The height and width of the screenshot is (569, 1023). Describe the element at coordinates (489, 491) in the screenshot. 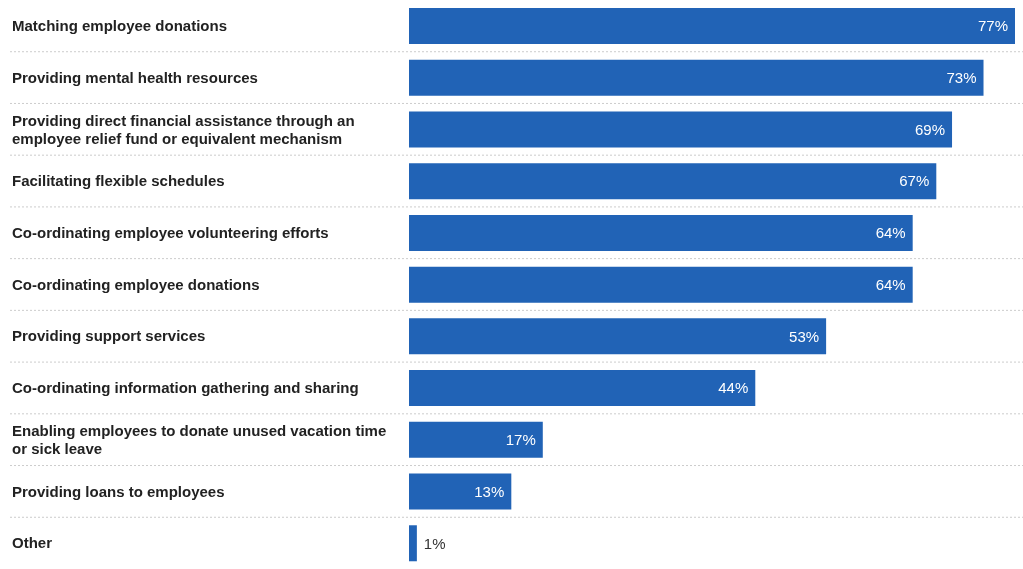

I see `data-label: 13%` at that location.